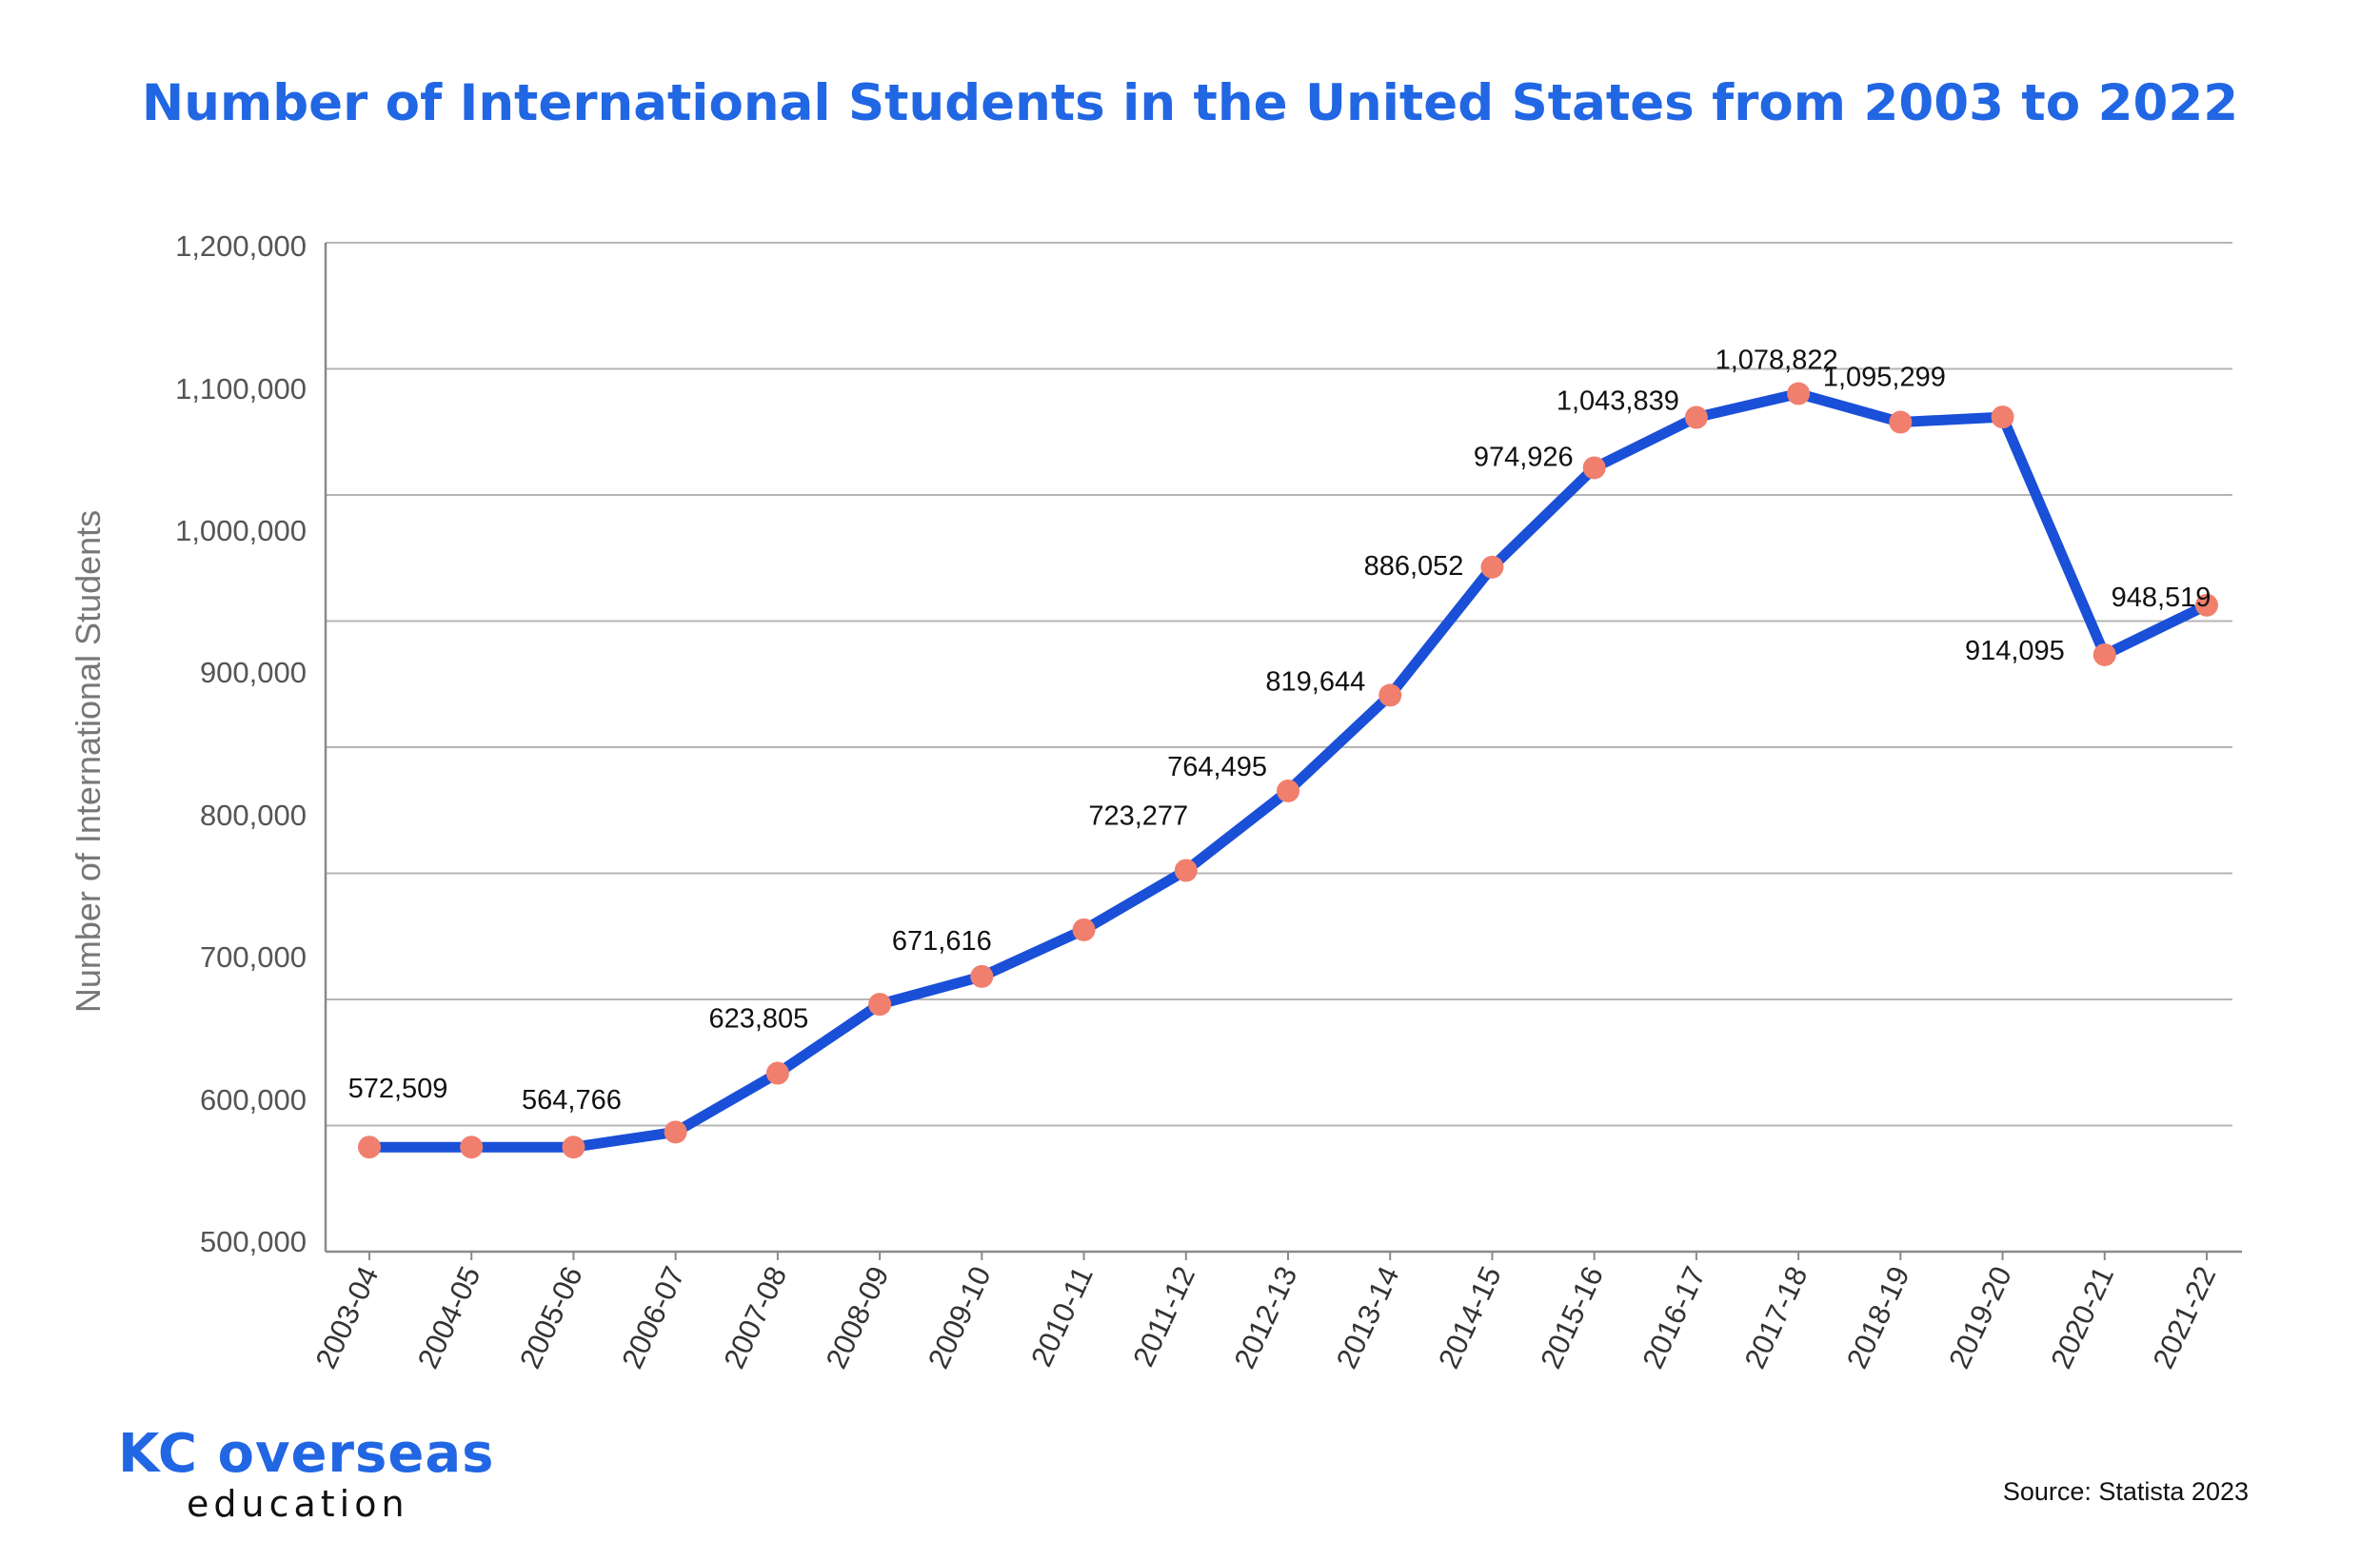  Describe the element at coordinates (2125, 1491) in the screenshot. I see `source-note: Source: Statista 2023` at that location.